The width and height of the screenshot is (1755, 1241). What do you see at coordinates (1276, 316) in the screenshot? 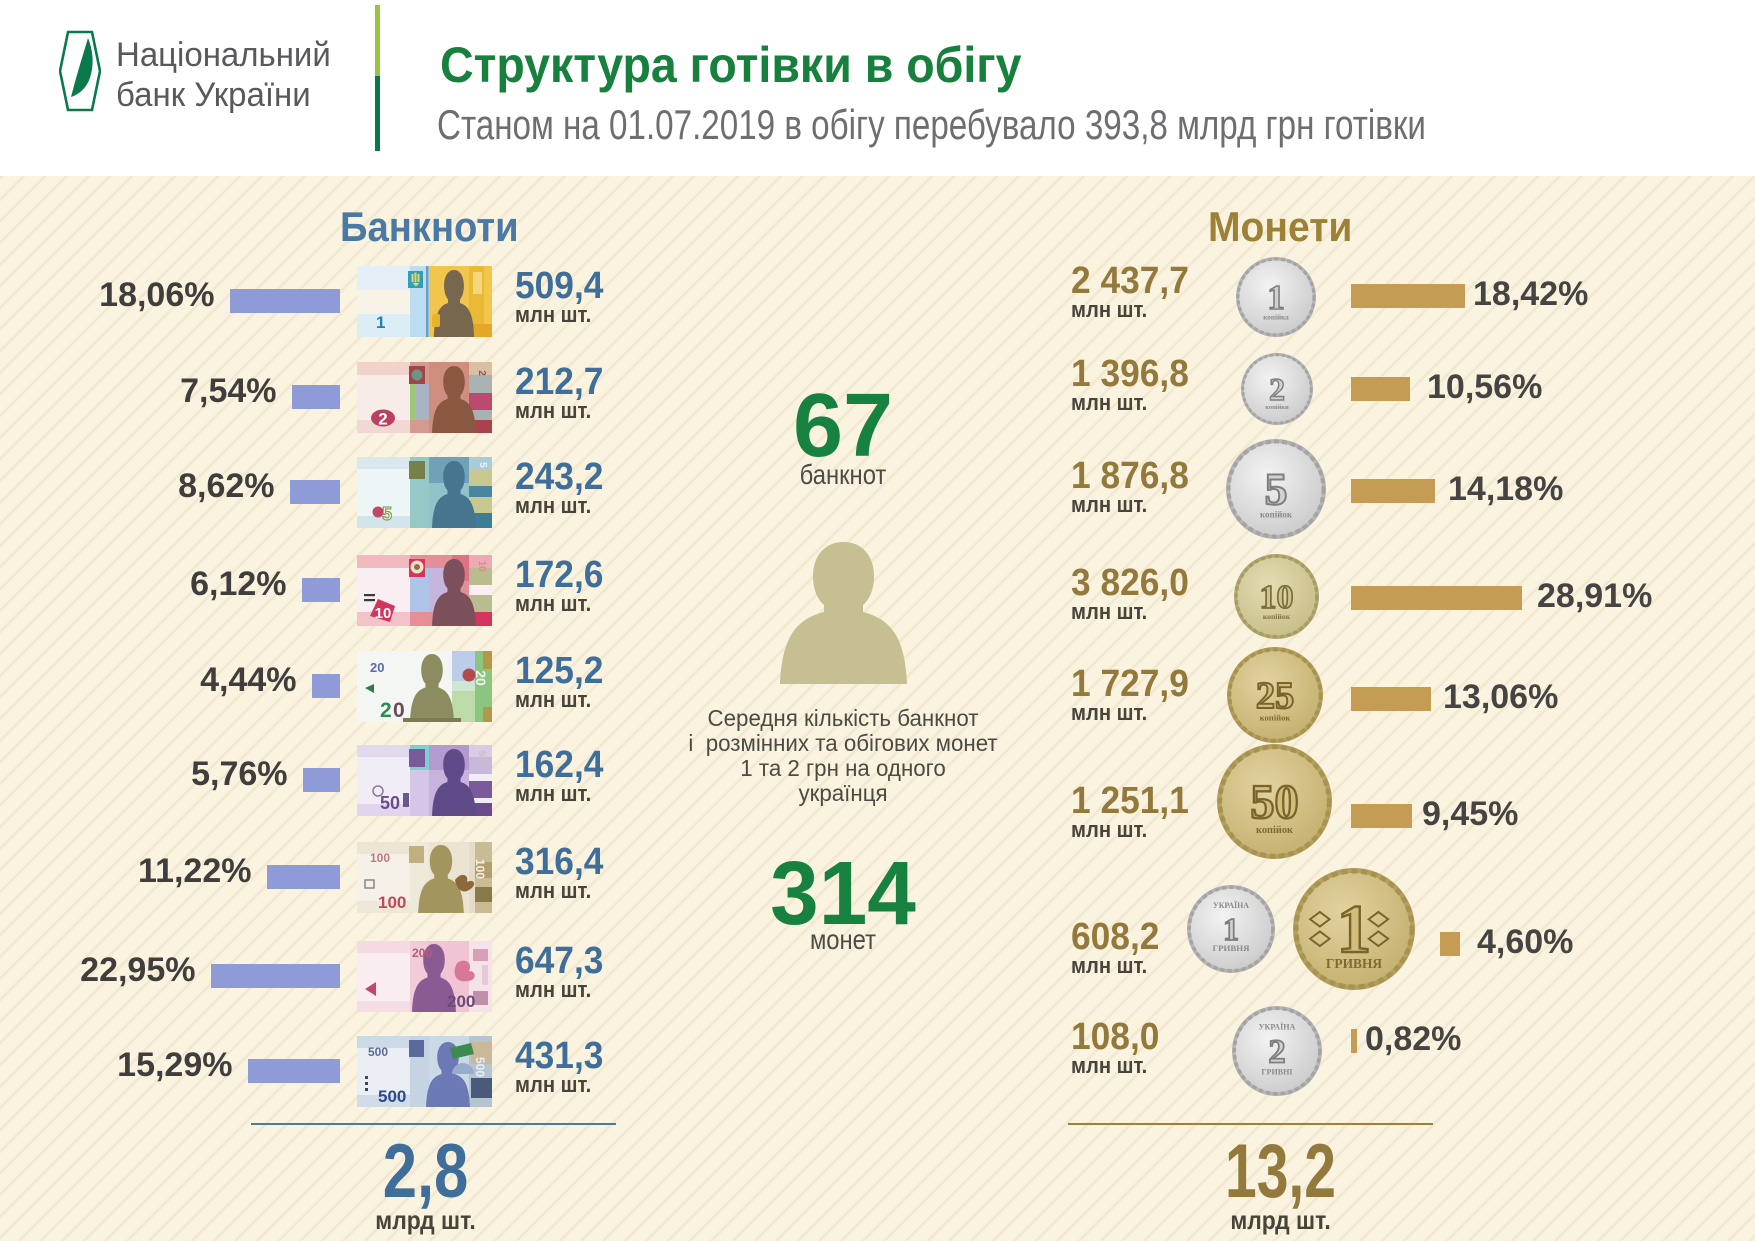
I see `svg-text: копійка` at bounding box center [1276, 316].